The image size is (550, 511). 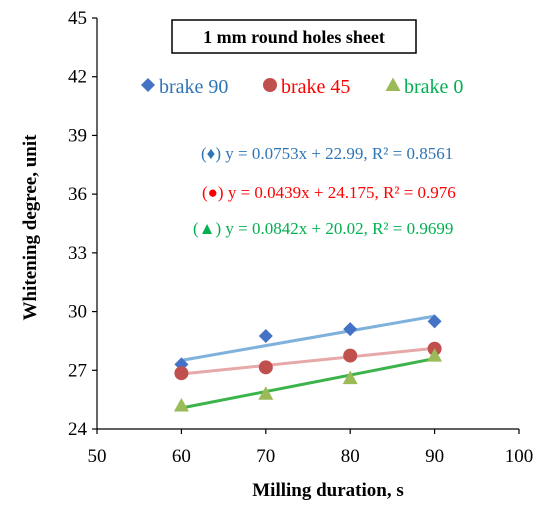 I want to click on y-tick-label: 24, so click(x=78, y=429).